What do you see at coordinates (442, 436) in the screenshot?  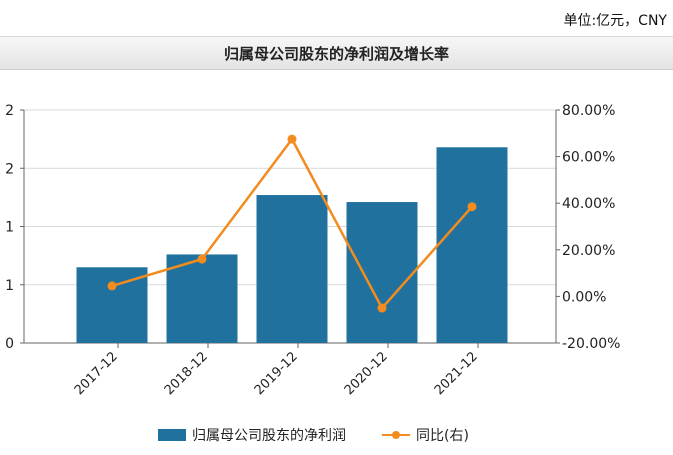 I see `legend-label-line: 同比(右)` at bounding box center [442, 436].